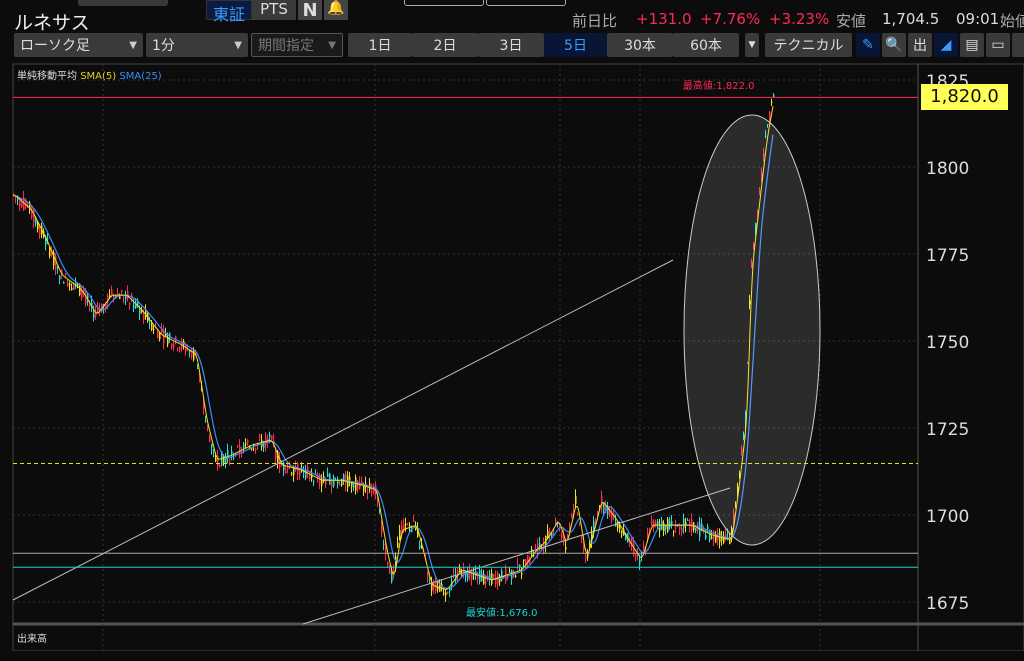  I want to click on highlight-ellipse, so click(752, 330).